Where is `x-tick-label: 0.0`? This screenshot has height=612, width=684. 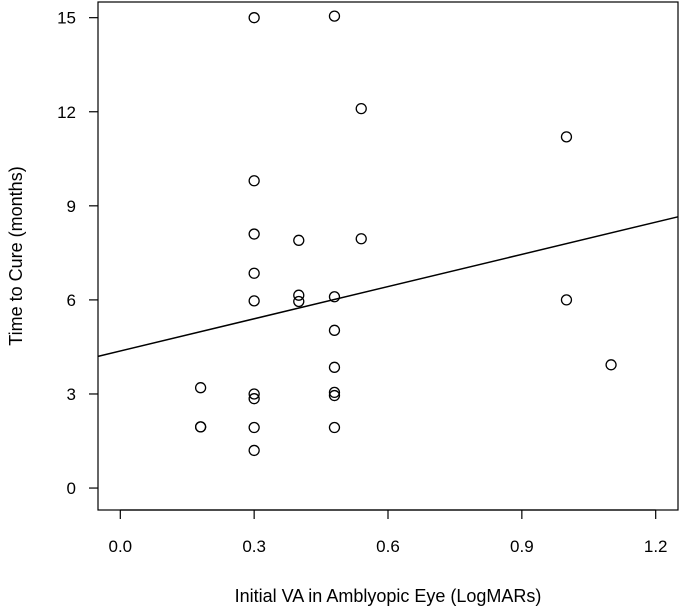
x-tick-label: 0.0 is located at coordinates (120, 546).